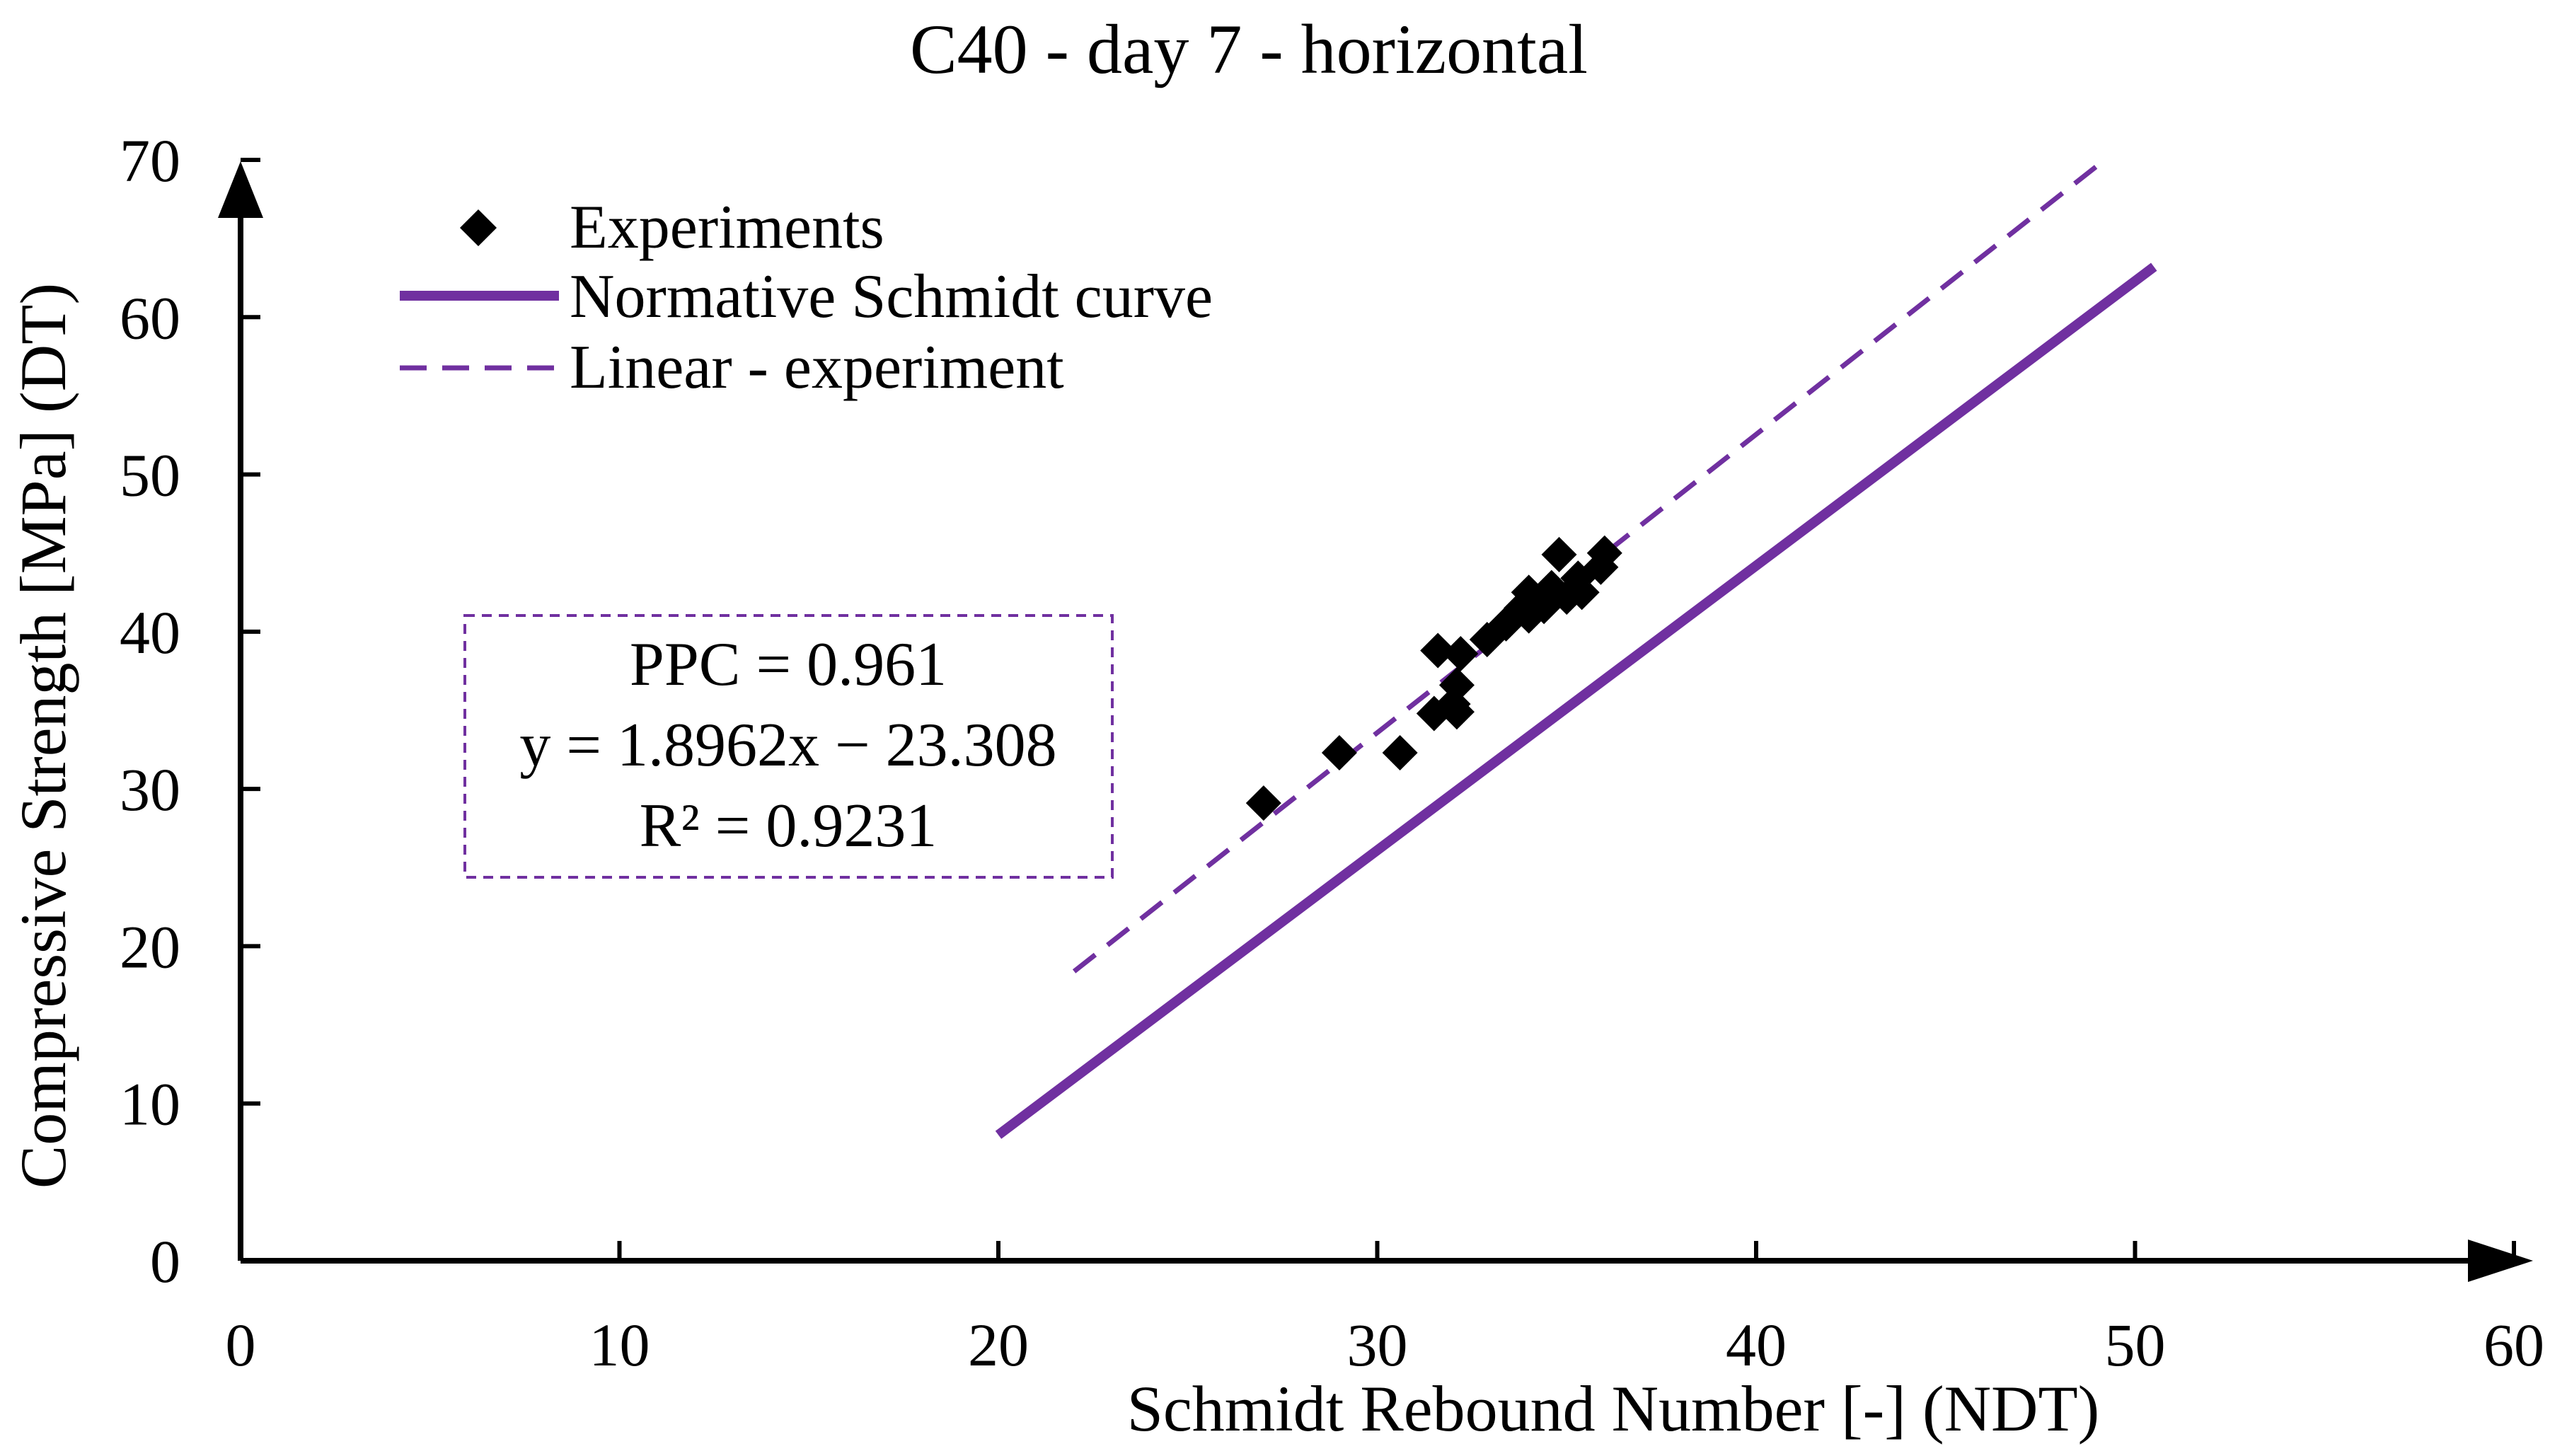 The width and height of the screenshot is (2567, 1456). Describe the element at coordinates (165, 1261) in the screenshot. I see `y-tick-label-0: 0` at that location.